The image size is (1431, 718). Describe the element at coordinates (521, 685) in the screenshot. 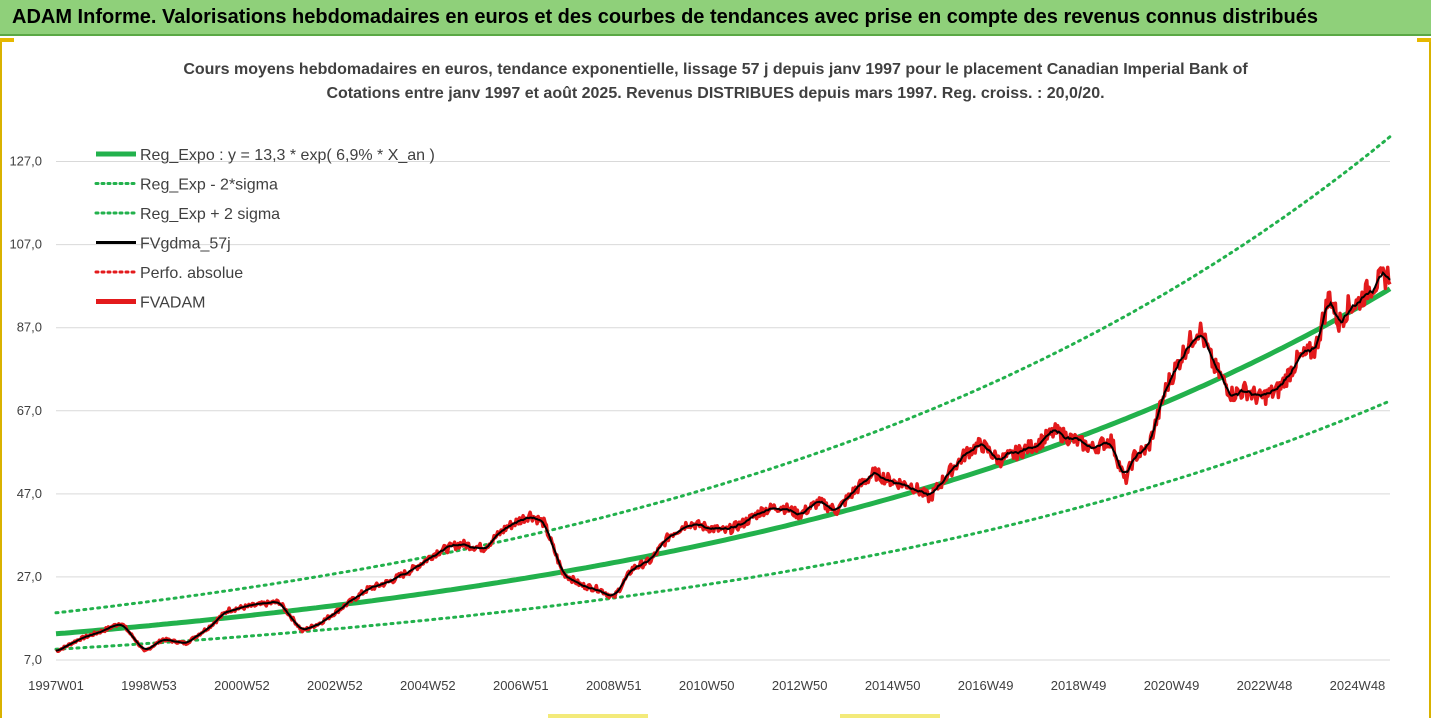

I see `x-tick-label: 2006W51` at that location.